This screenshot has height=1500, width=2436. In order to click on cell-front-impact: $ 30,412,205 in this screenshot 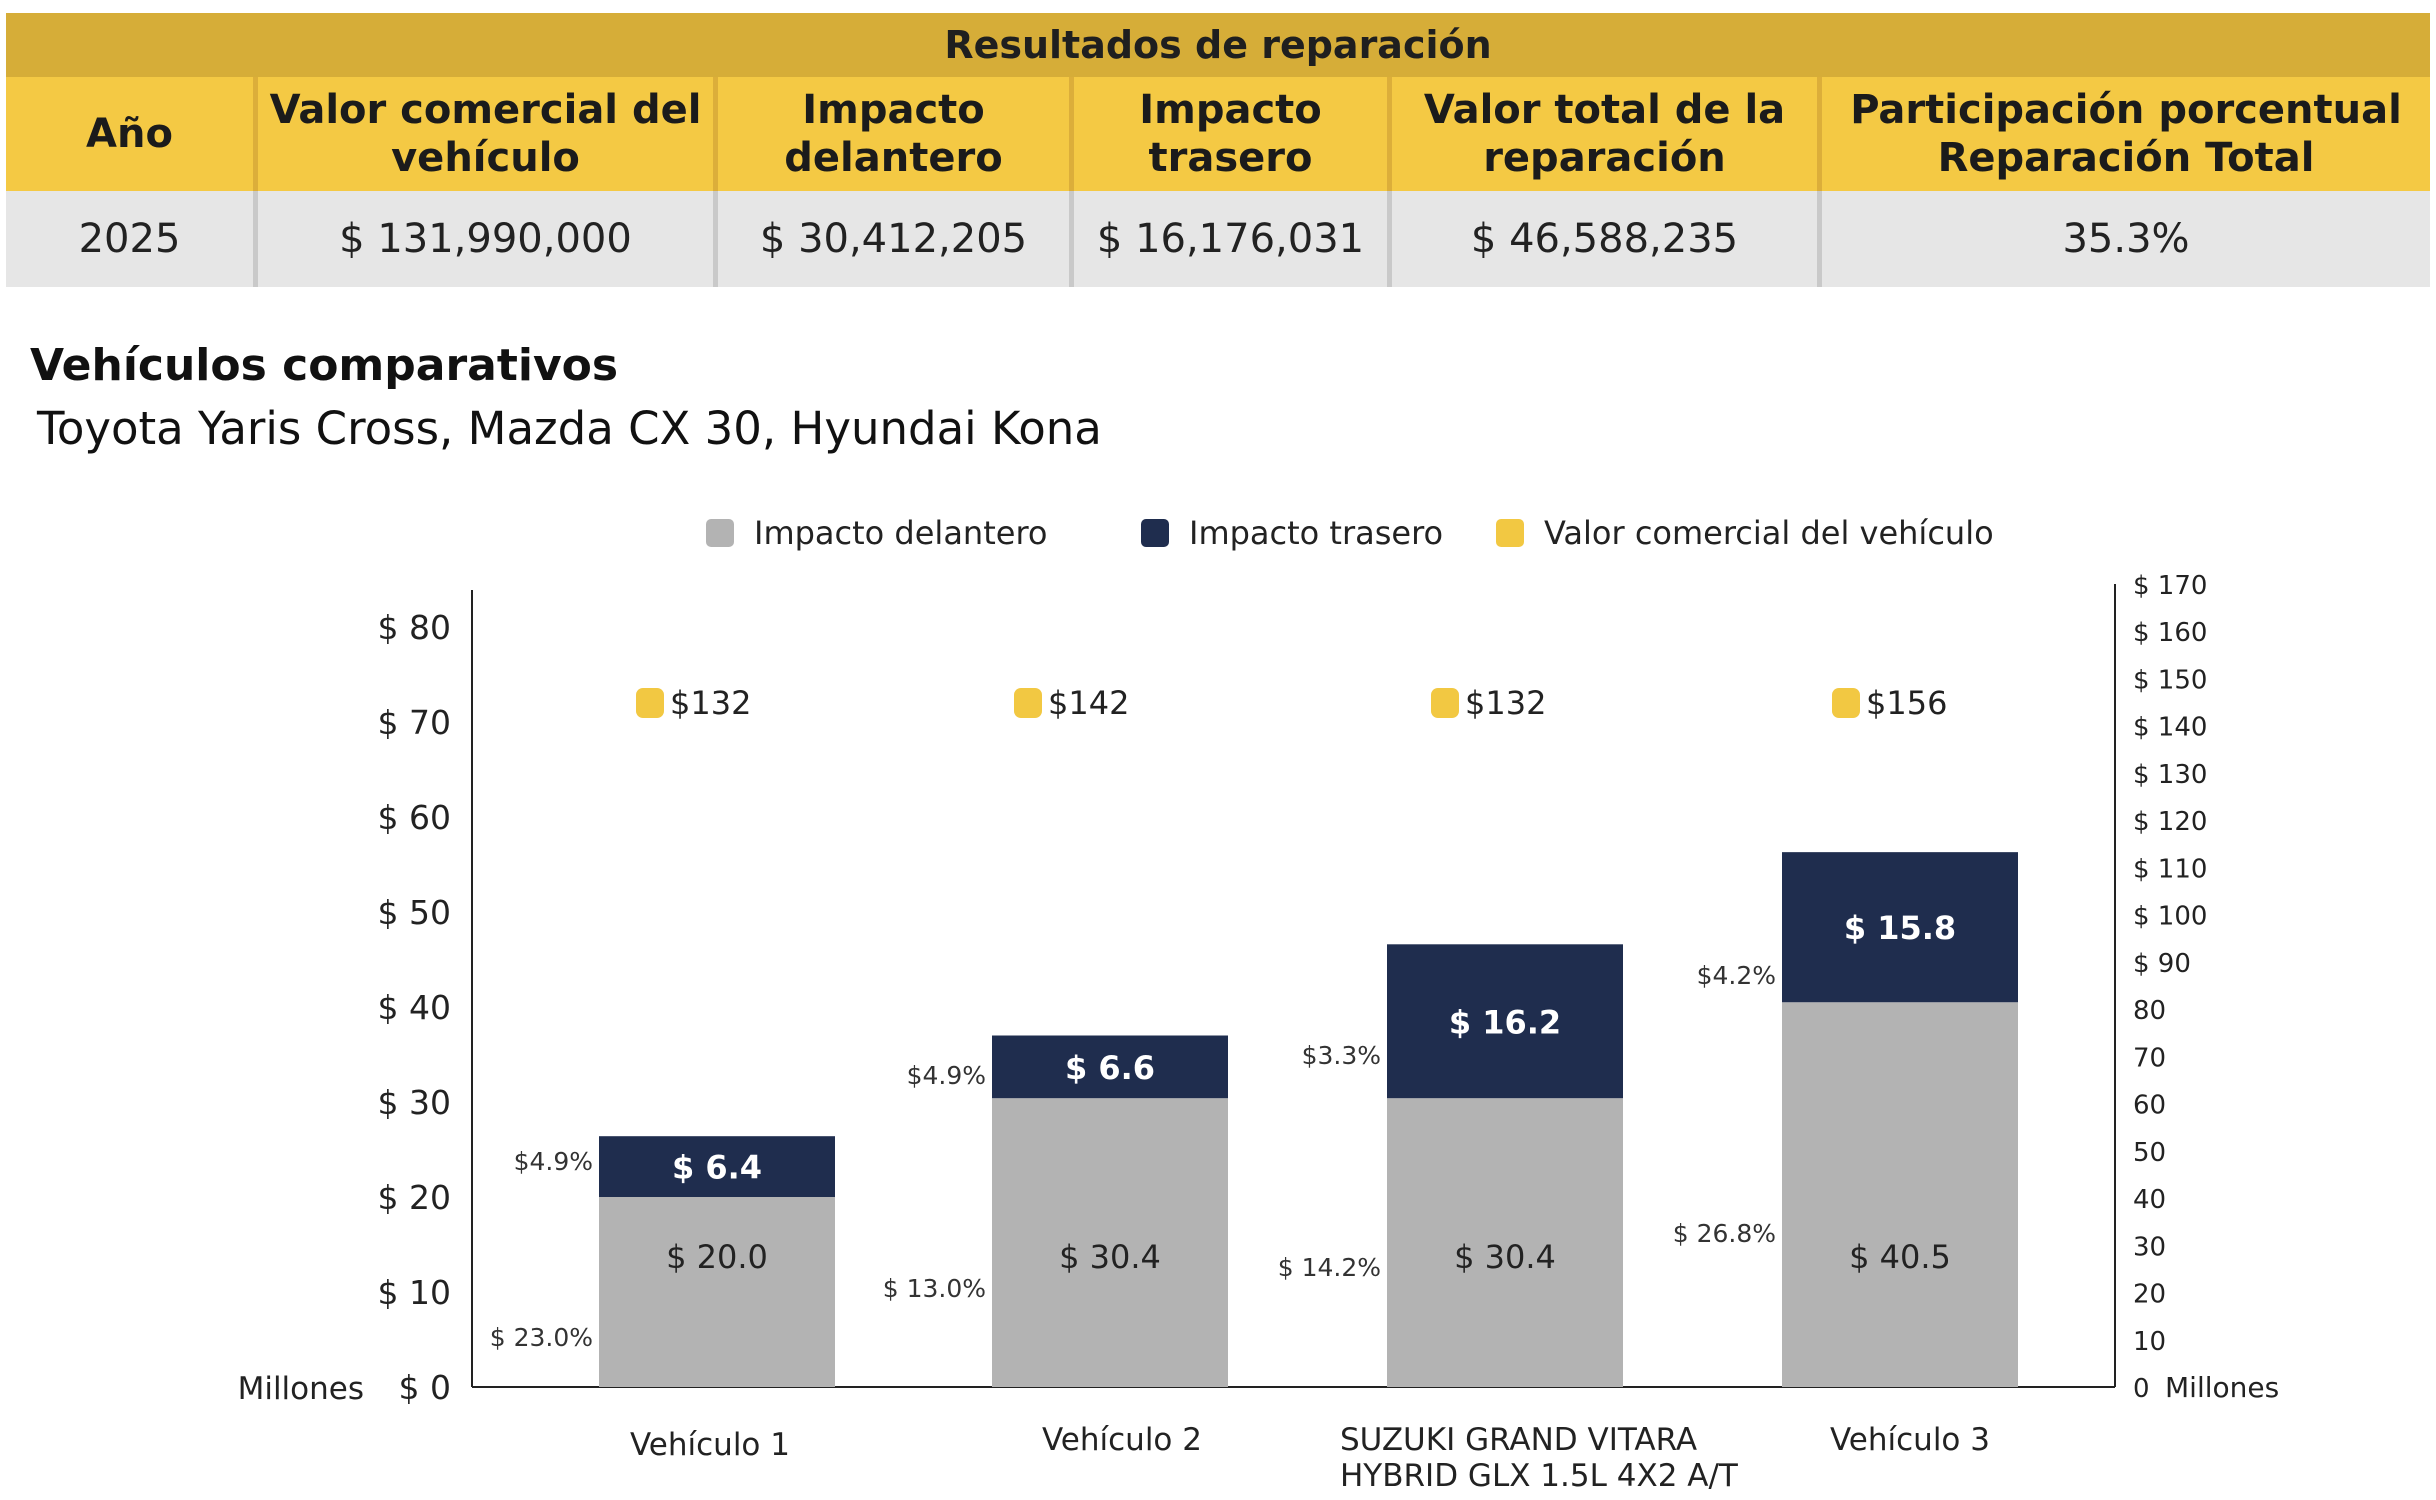, I will do `click(896, 239)`.